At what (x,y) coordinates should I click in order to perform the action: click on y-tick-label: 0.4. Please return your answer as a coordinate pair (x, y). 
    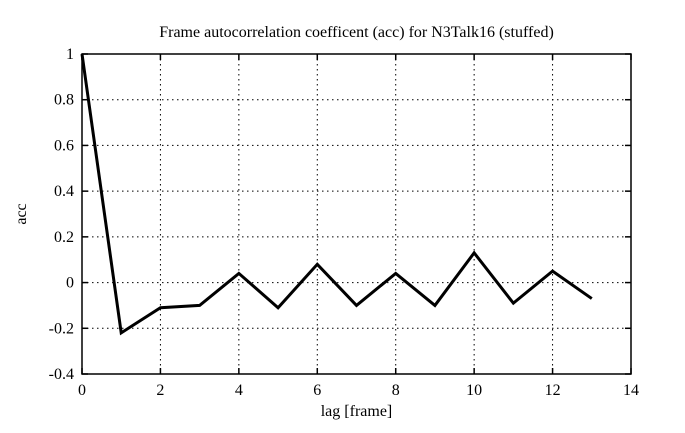
    Looking at the image, I should click on (64, 191).